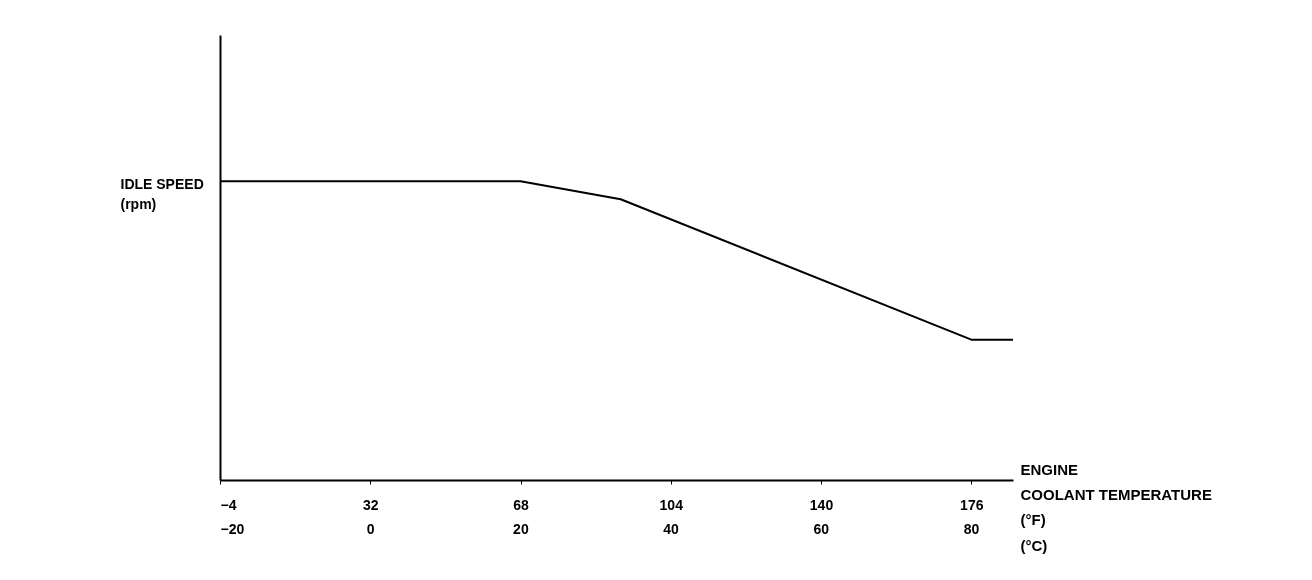  I want to click on x2-tick-label: −20, so click(232, 528).